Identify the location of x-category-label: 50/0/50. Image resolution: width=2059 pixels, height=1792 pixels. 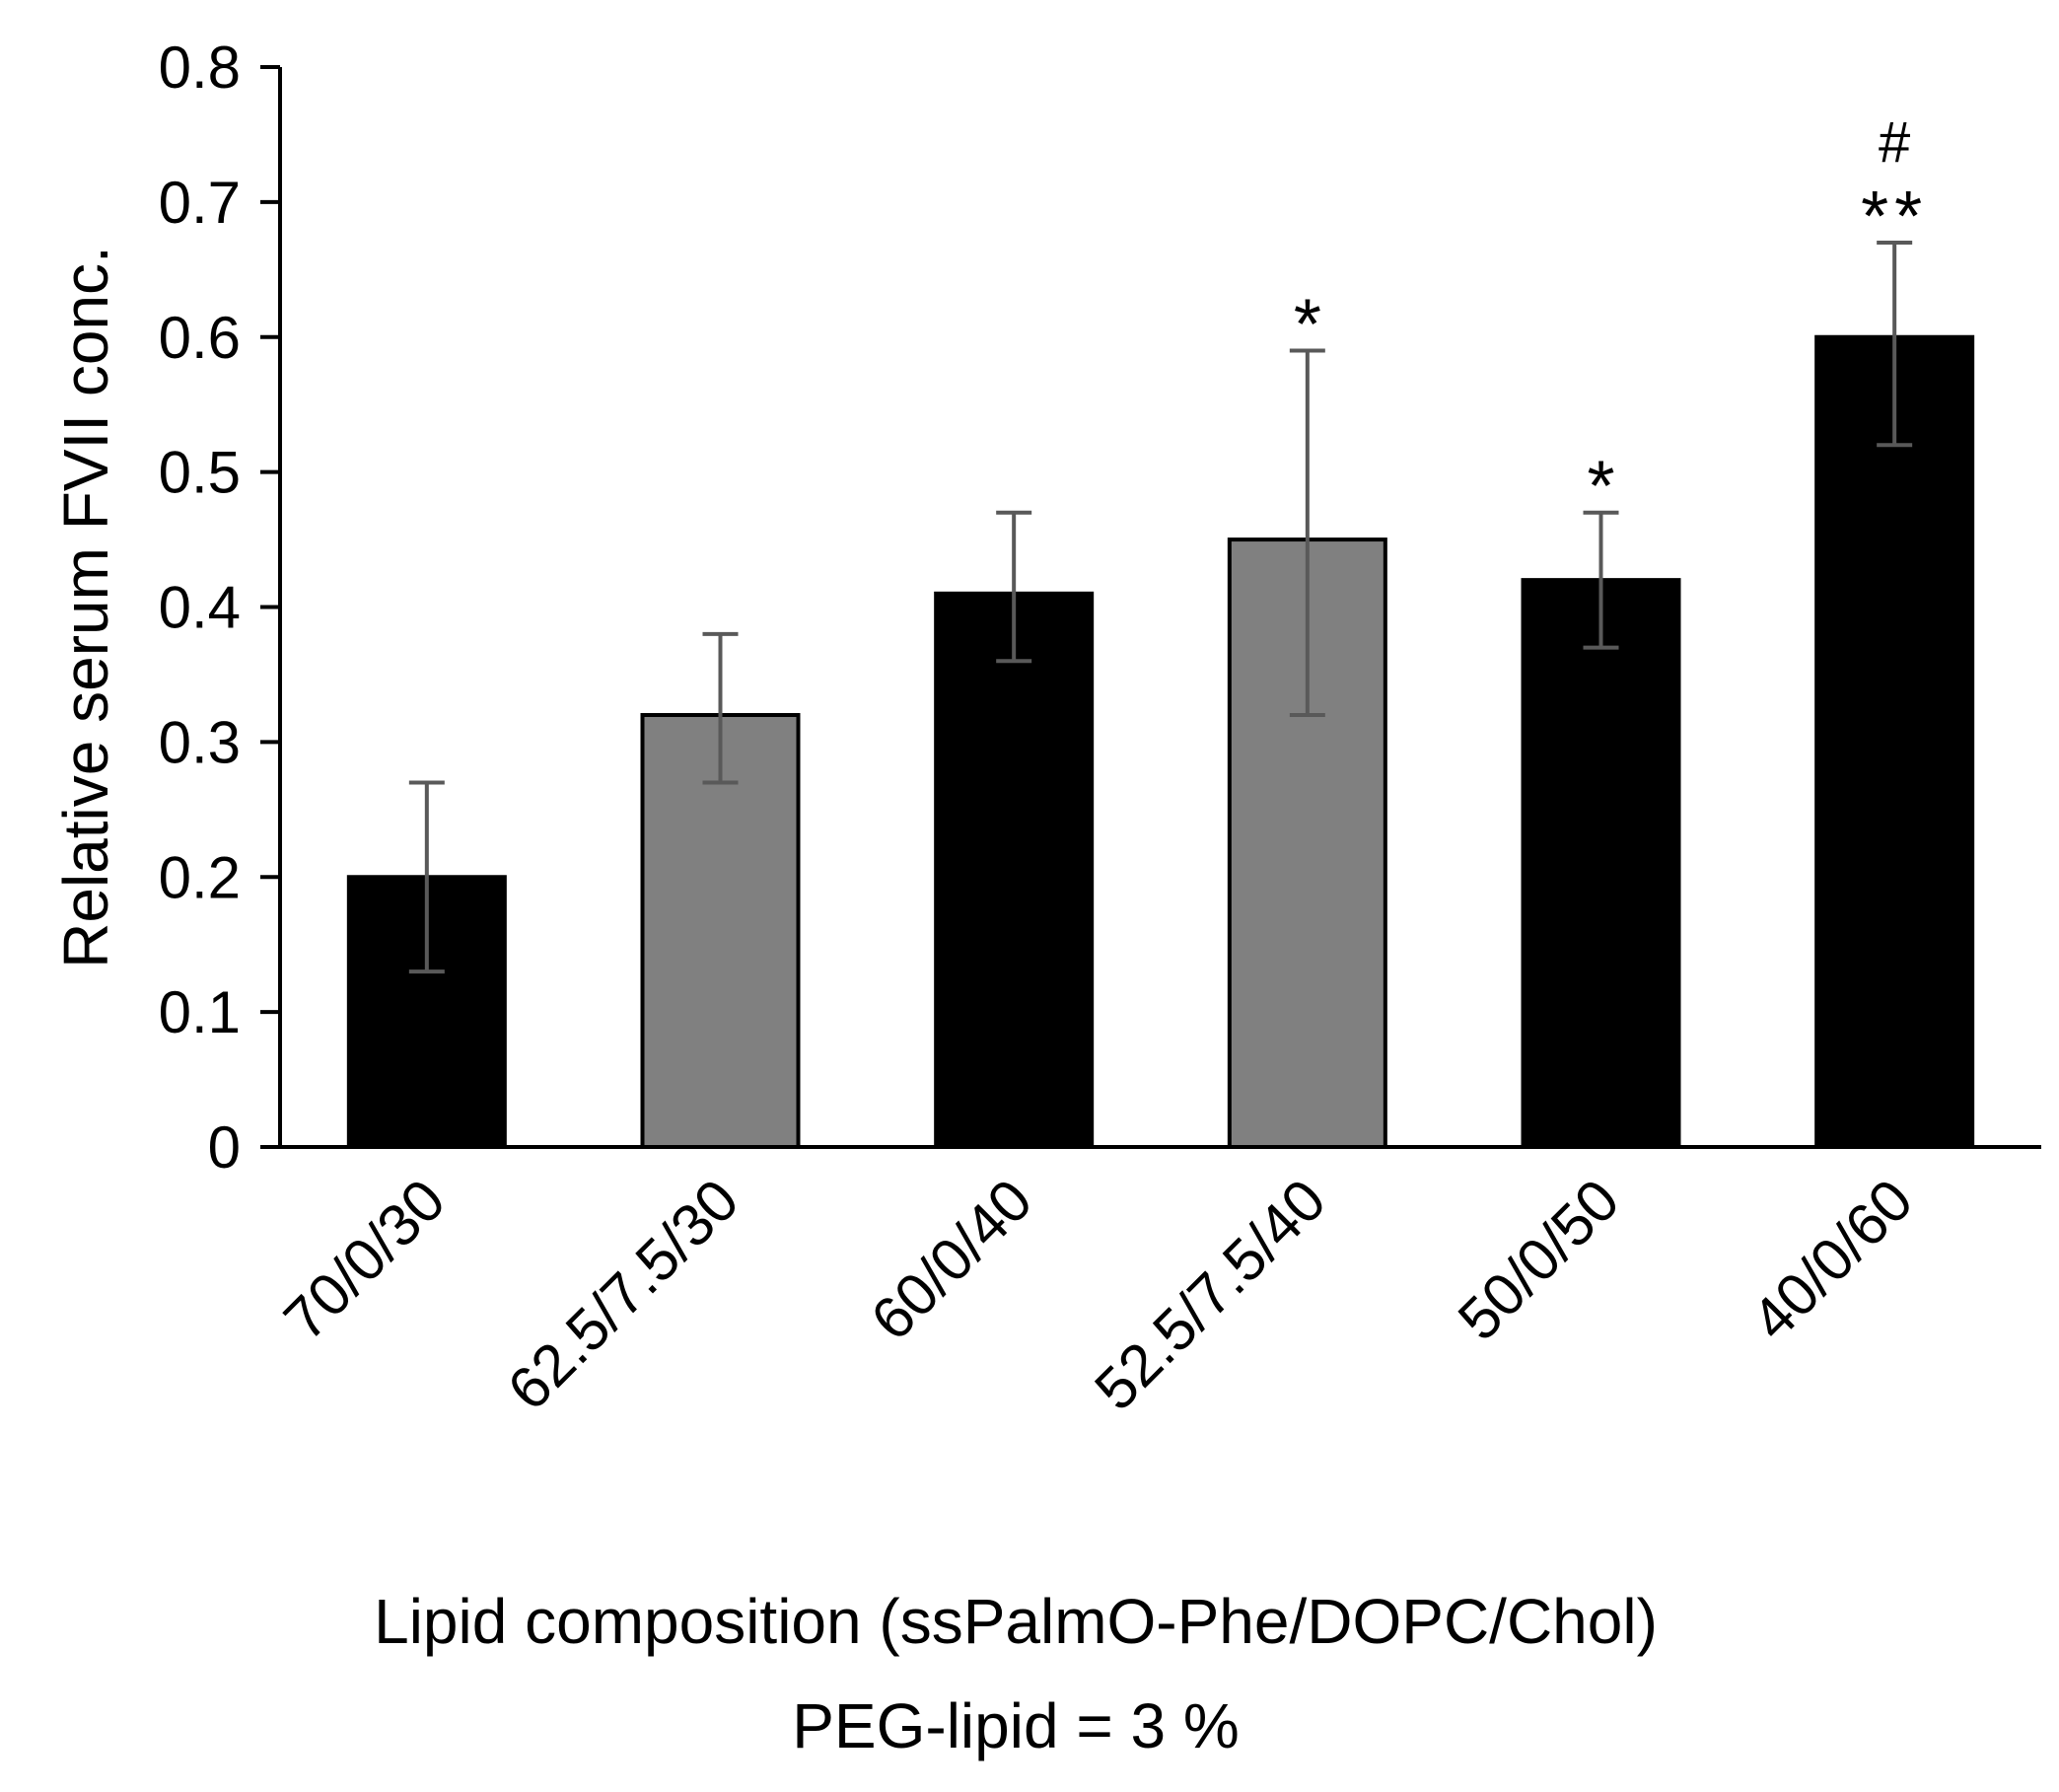
(1539, 1260).